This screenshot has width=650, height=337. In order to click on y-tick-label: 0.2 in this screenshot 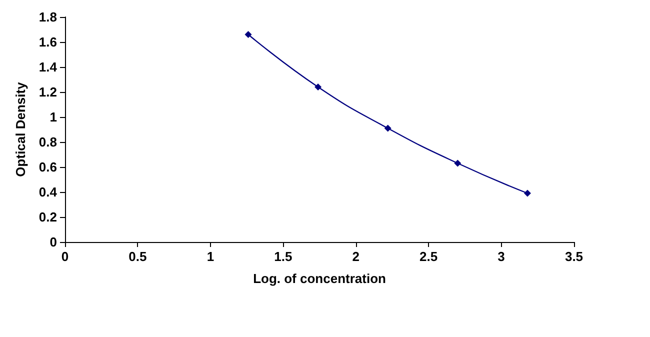, I will do `click(47, 217)`.